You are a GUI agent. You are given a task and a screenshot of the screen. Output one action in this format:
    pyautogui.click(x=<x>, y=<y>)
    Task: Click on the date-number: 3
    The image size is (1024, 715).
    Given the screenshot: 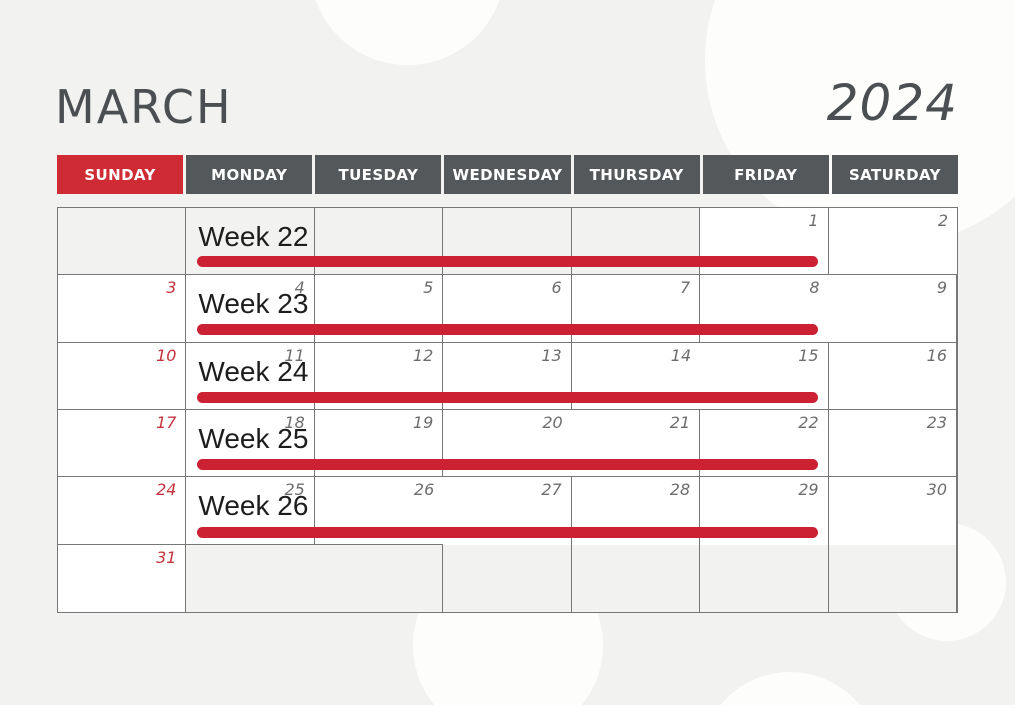 What is the action you would take?
    pyautogui.click(x=171, y=288)
    